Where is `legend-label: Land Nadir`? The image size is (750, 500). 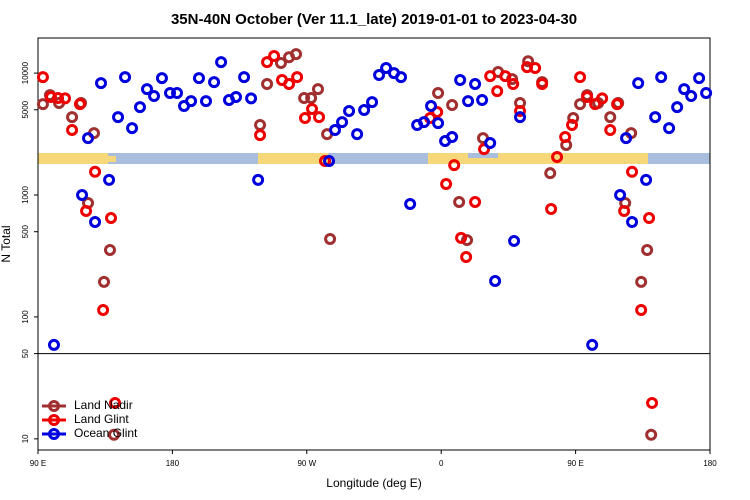 legend-label: Land Nadir is located at coordinates (103, 405).